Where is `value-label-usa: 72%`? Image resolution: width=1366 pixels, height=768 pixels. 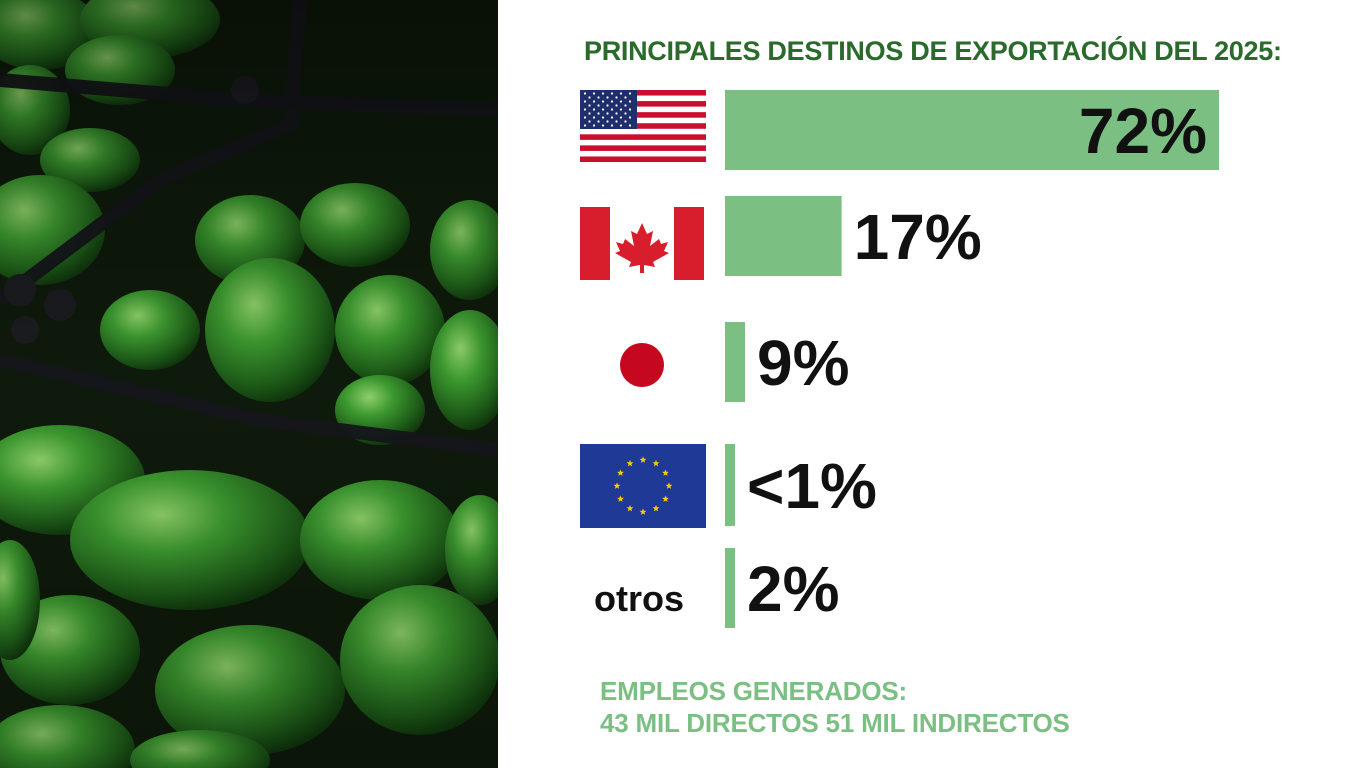 value-label-usa: 72% is located at coordinates (1143, 131).